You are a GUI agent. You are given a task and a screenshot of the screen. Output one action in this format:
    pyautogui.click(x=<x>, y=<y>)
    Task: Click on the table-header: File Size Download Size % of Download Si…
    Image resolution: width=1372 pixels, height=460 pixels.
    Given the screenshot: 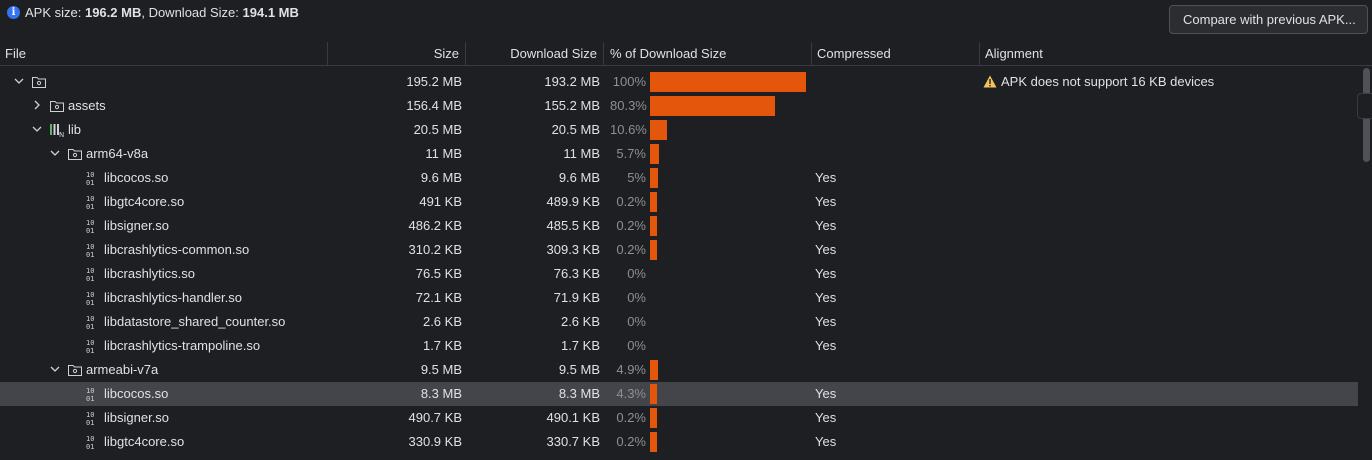 What is the action you would take?
    pyautogui.click(x=686, y=54)
    